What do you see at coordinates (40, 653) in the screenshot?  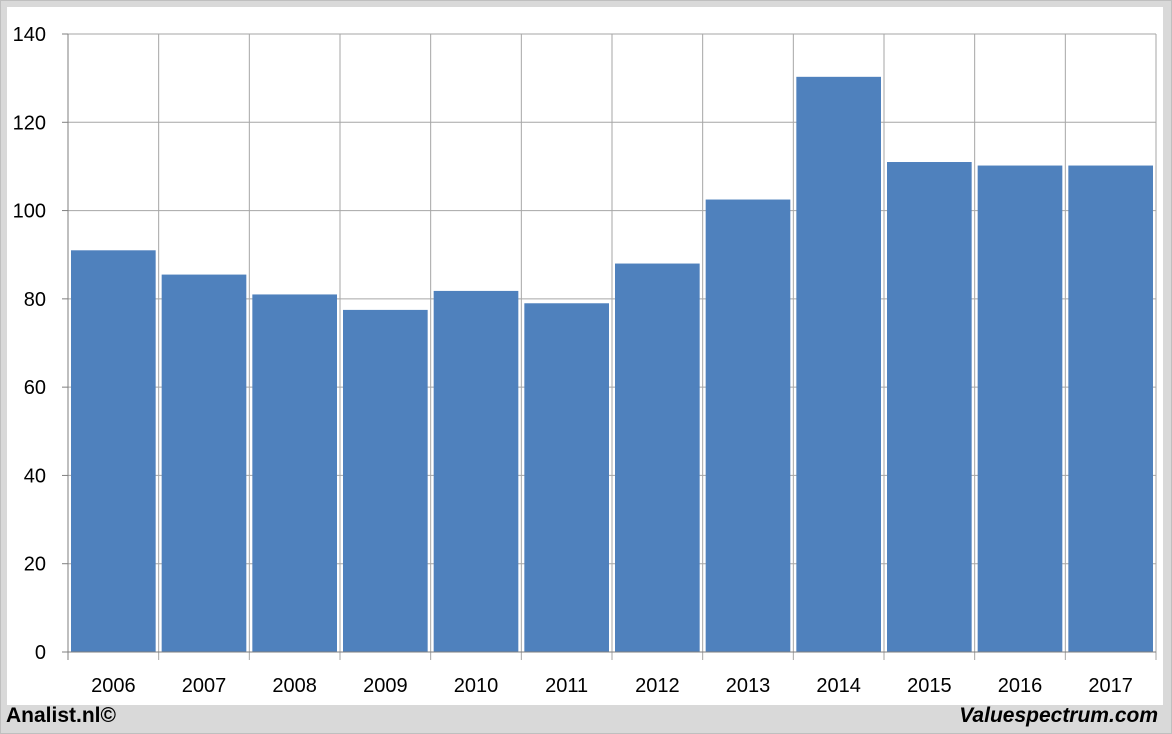 I see `y-tick-label: 0` at bounding box center [40, 653].